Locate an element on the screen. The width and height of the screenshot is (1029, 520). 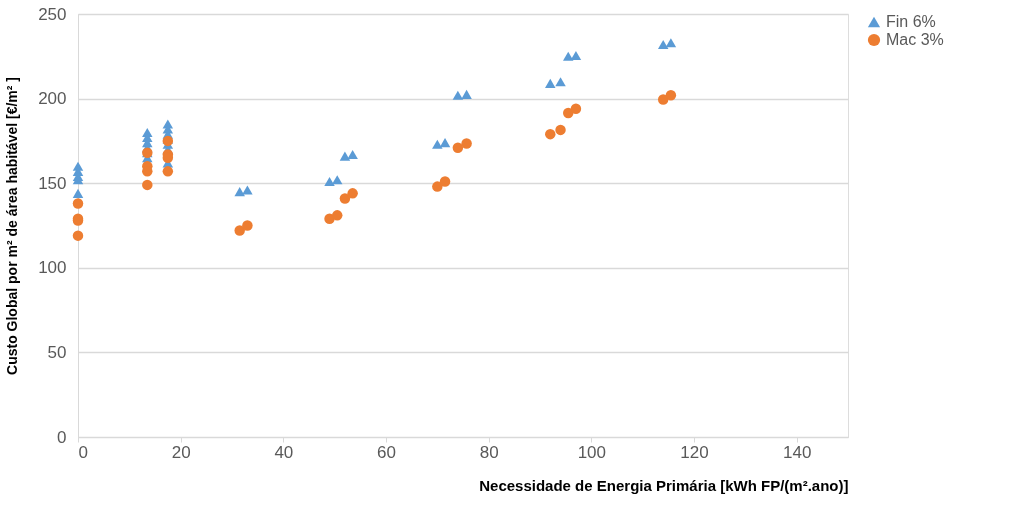
x-tick-label: 60 is located at coordinates (386, 452).